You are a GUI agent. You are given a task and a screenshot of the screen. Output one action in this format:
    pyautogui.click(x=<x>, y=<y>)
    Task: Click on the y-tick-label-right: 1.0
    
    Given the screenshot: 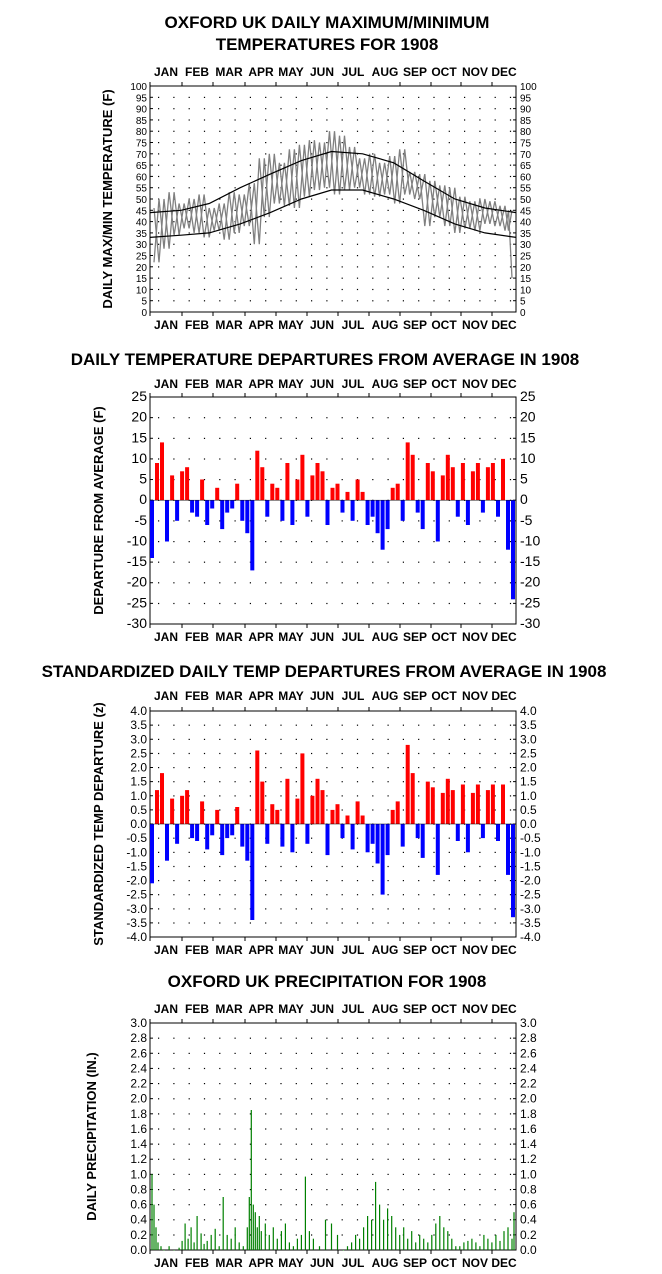 What is the action you would take?
    pyautogui.click(x=528, y=796)
    